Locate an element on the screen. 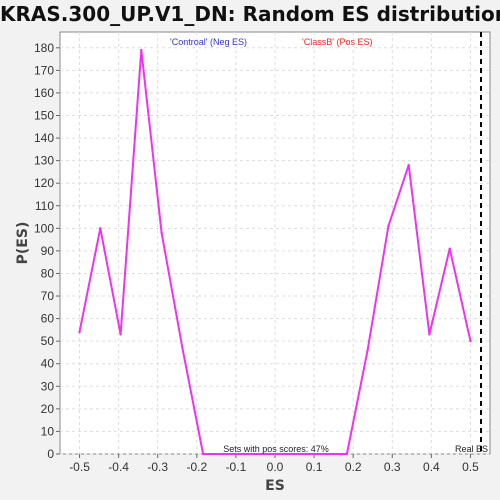 This screenshot has height=500, width=500. x-tick-label: 0.3 is located at coordinates (392, 467).